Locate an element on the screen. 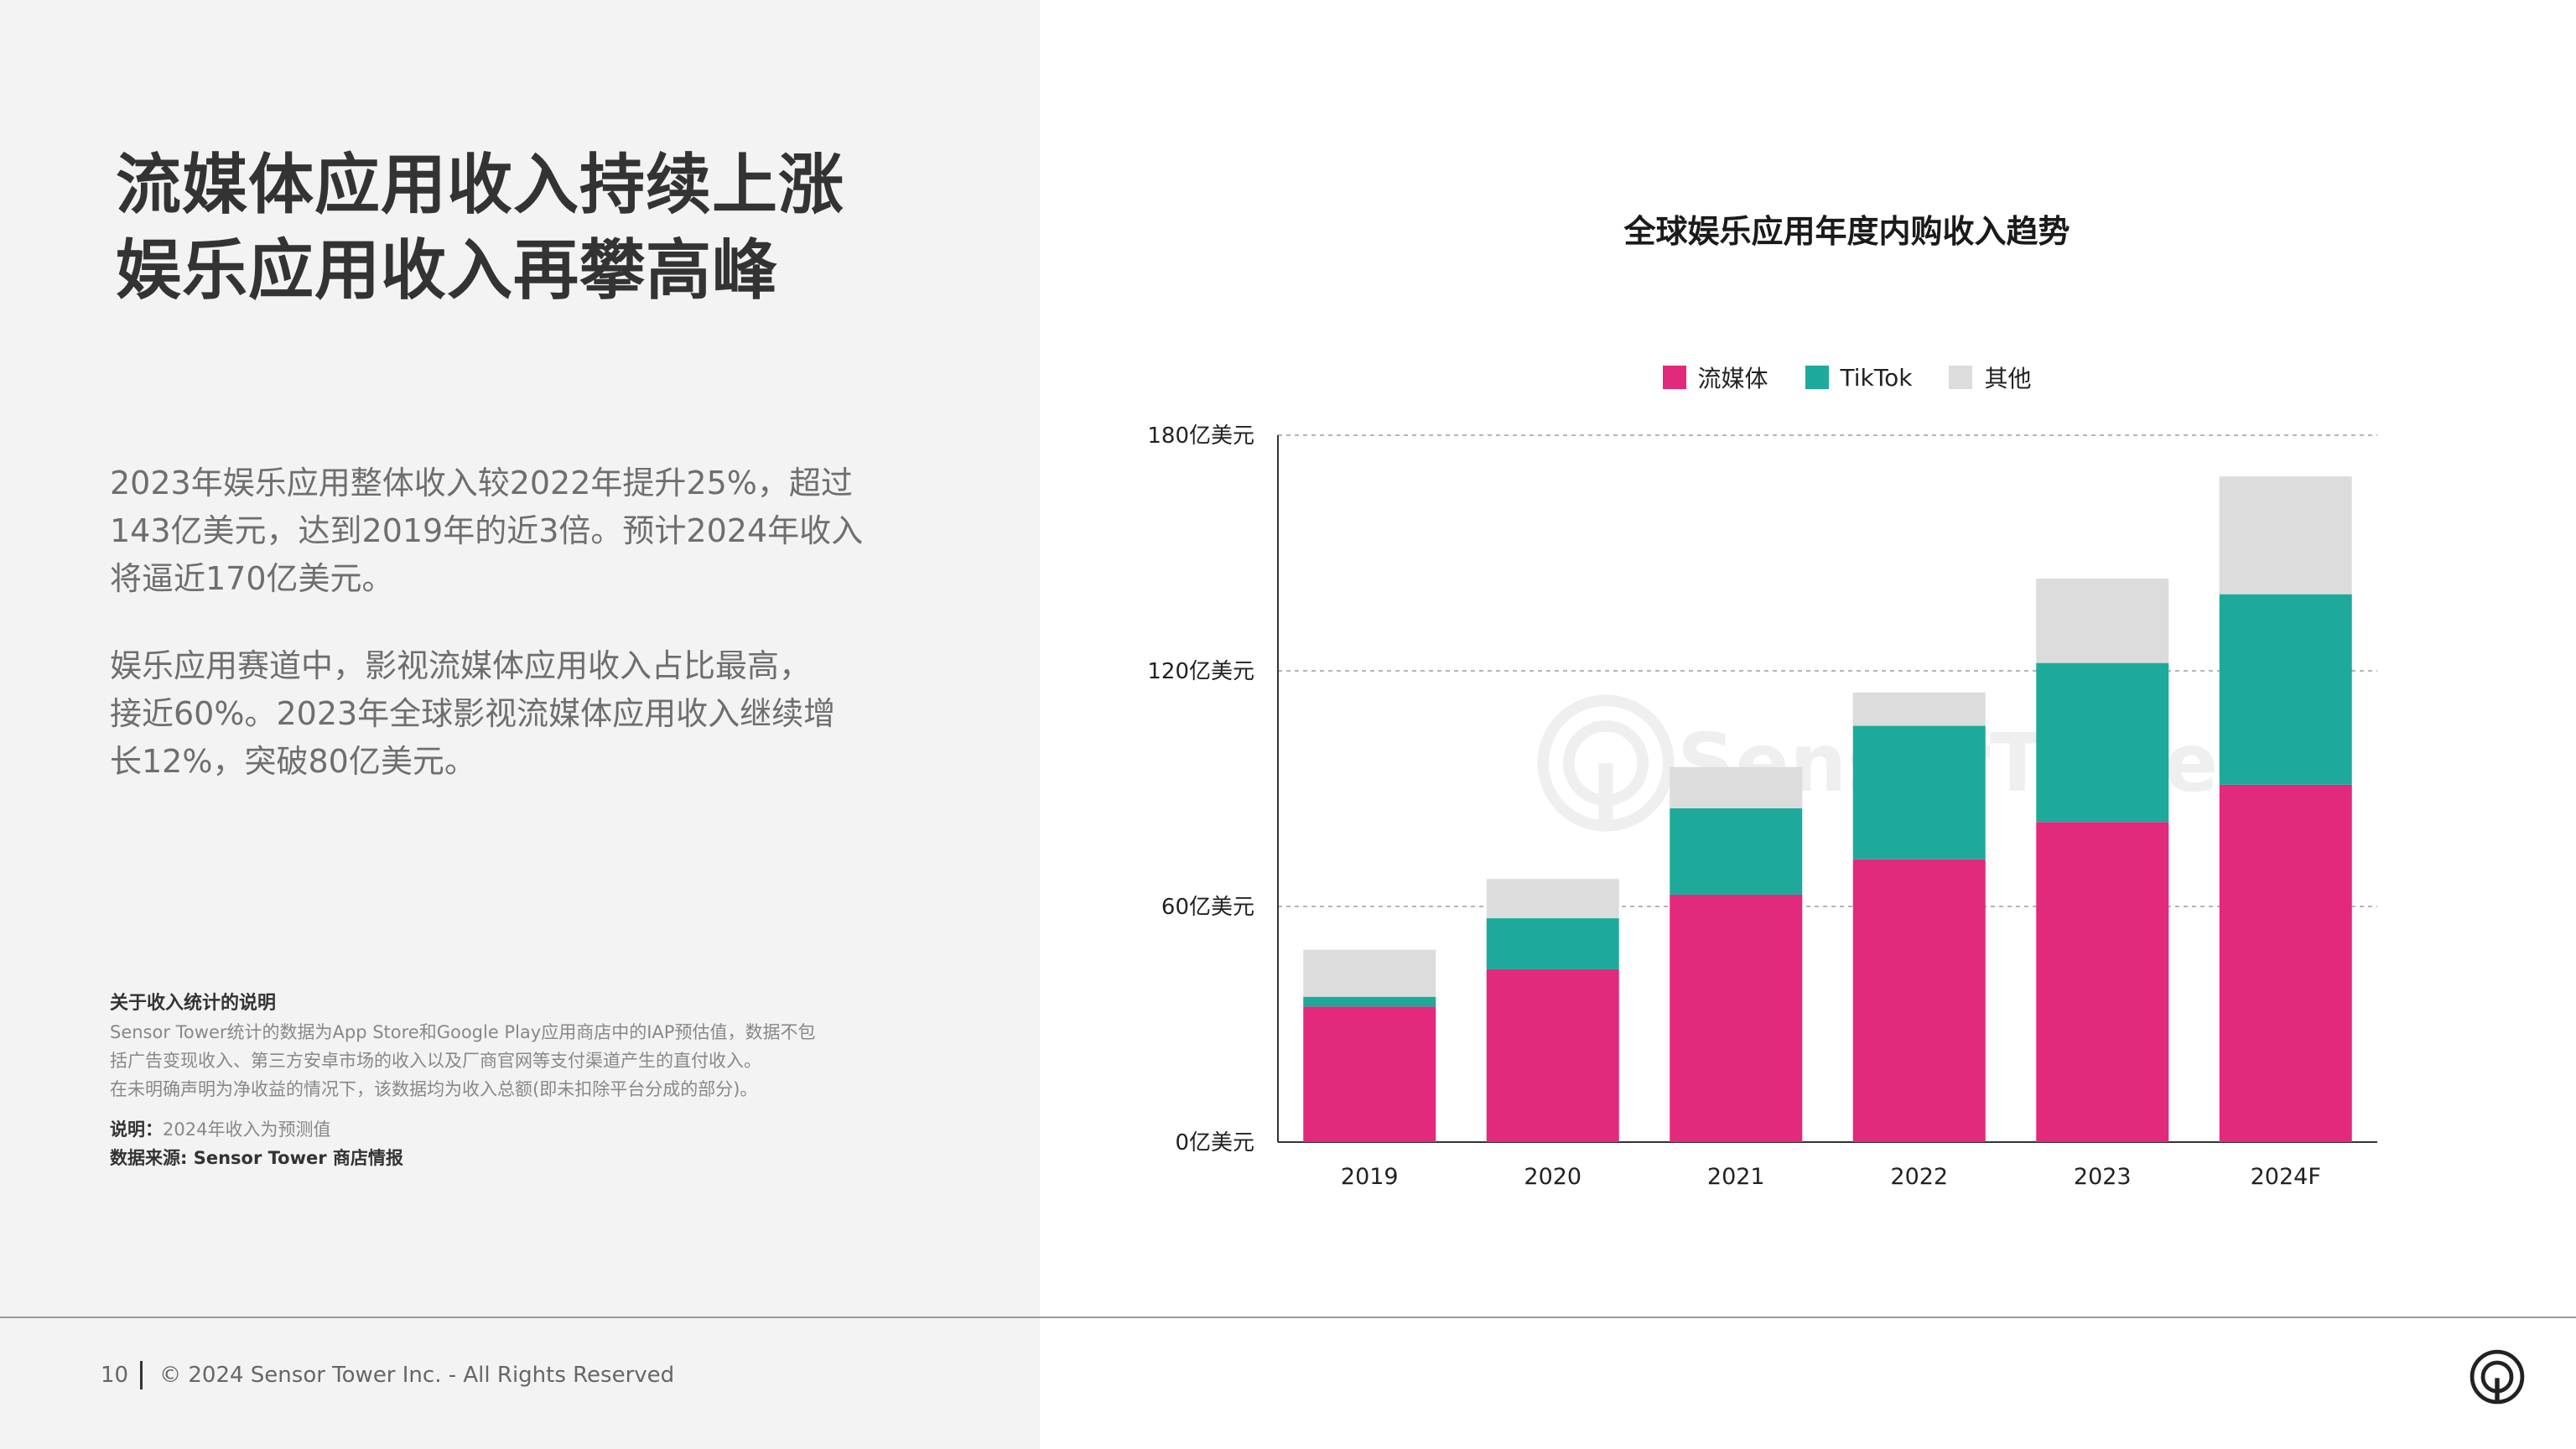  x-tick-label: 2021 is located at coordinates (1736, 1177).